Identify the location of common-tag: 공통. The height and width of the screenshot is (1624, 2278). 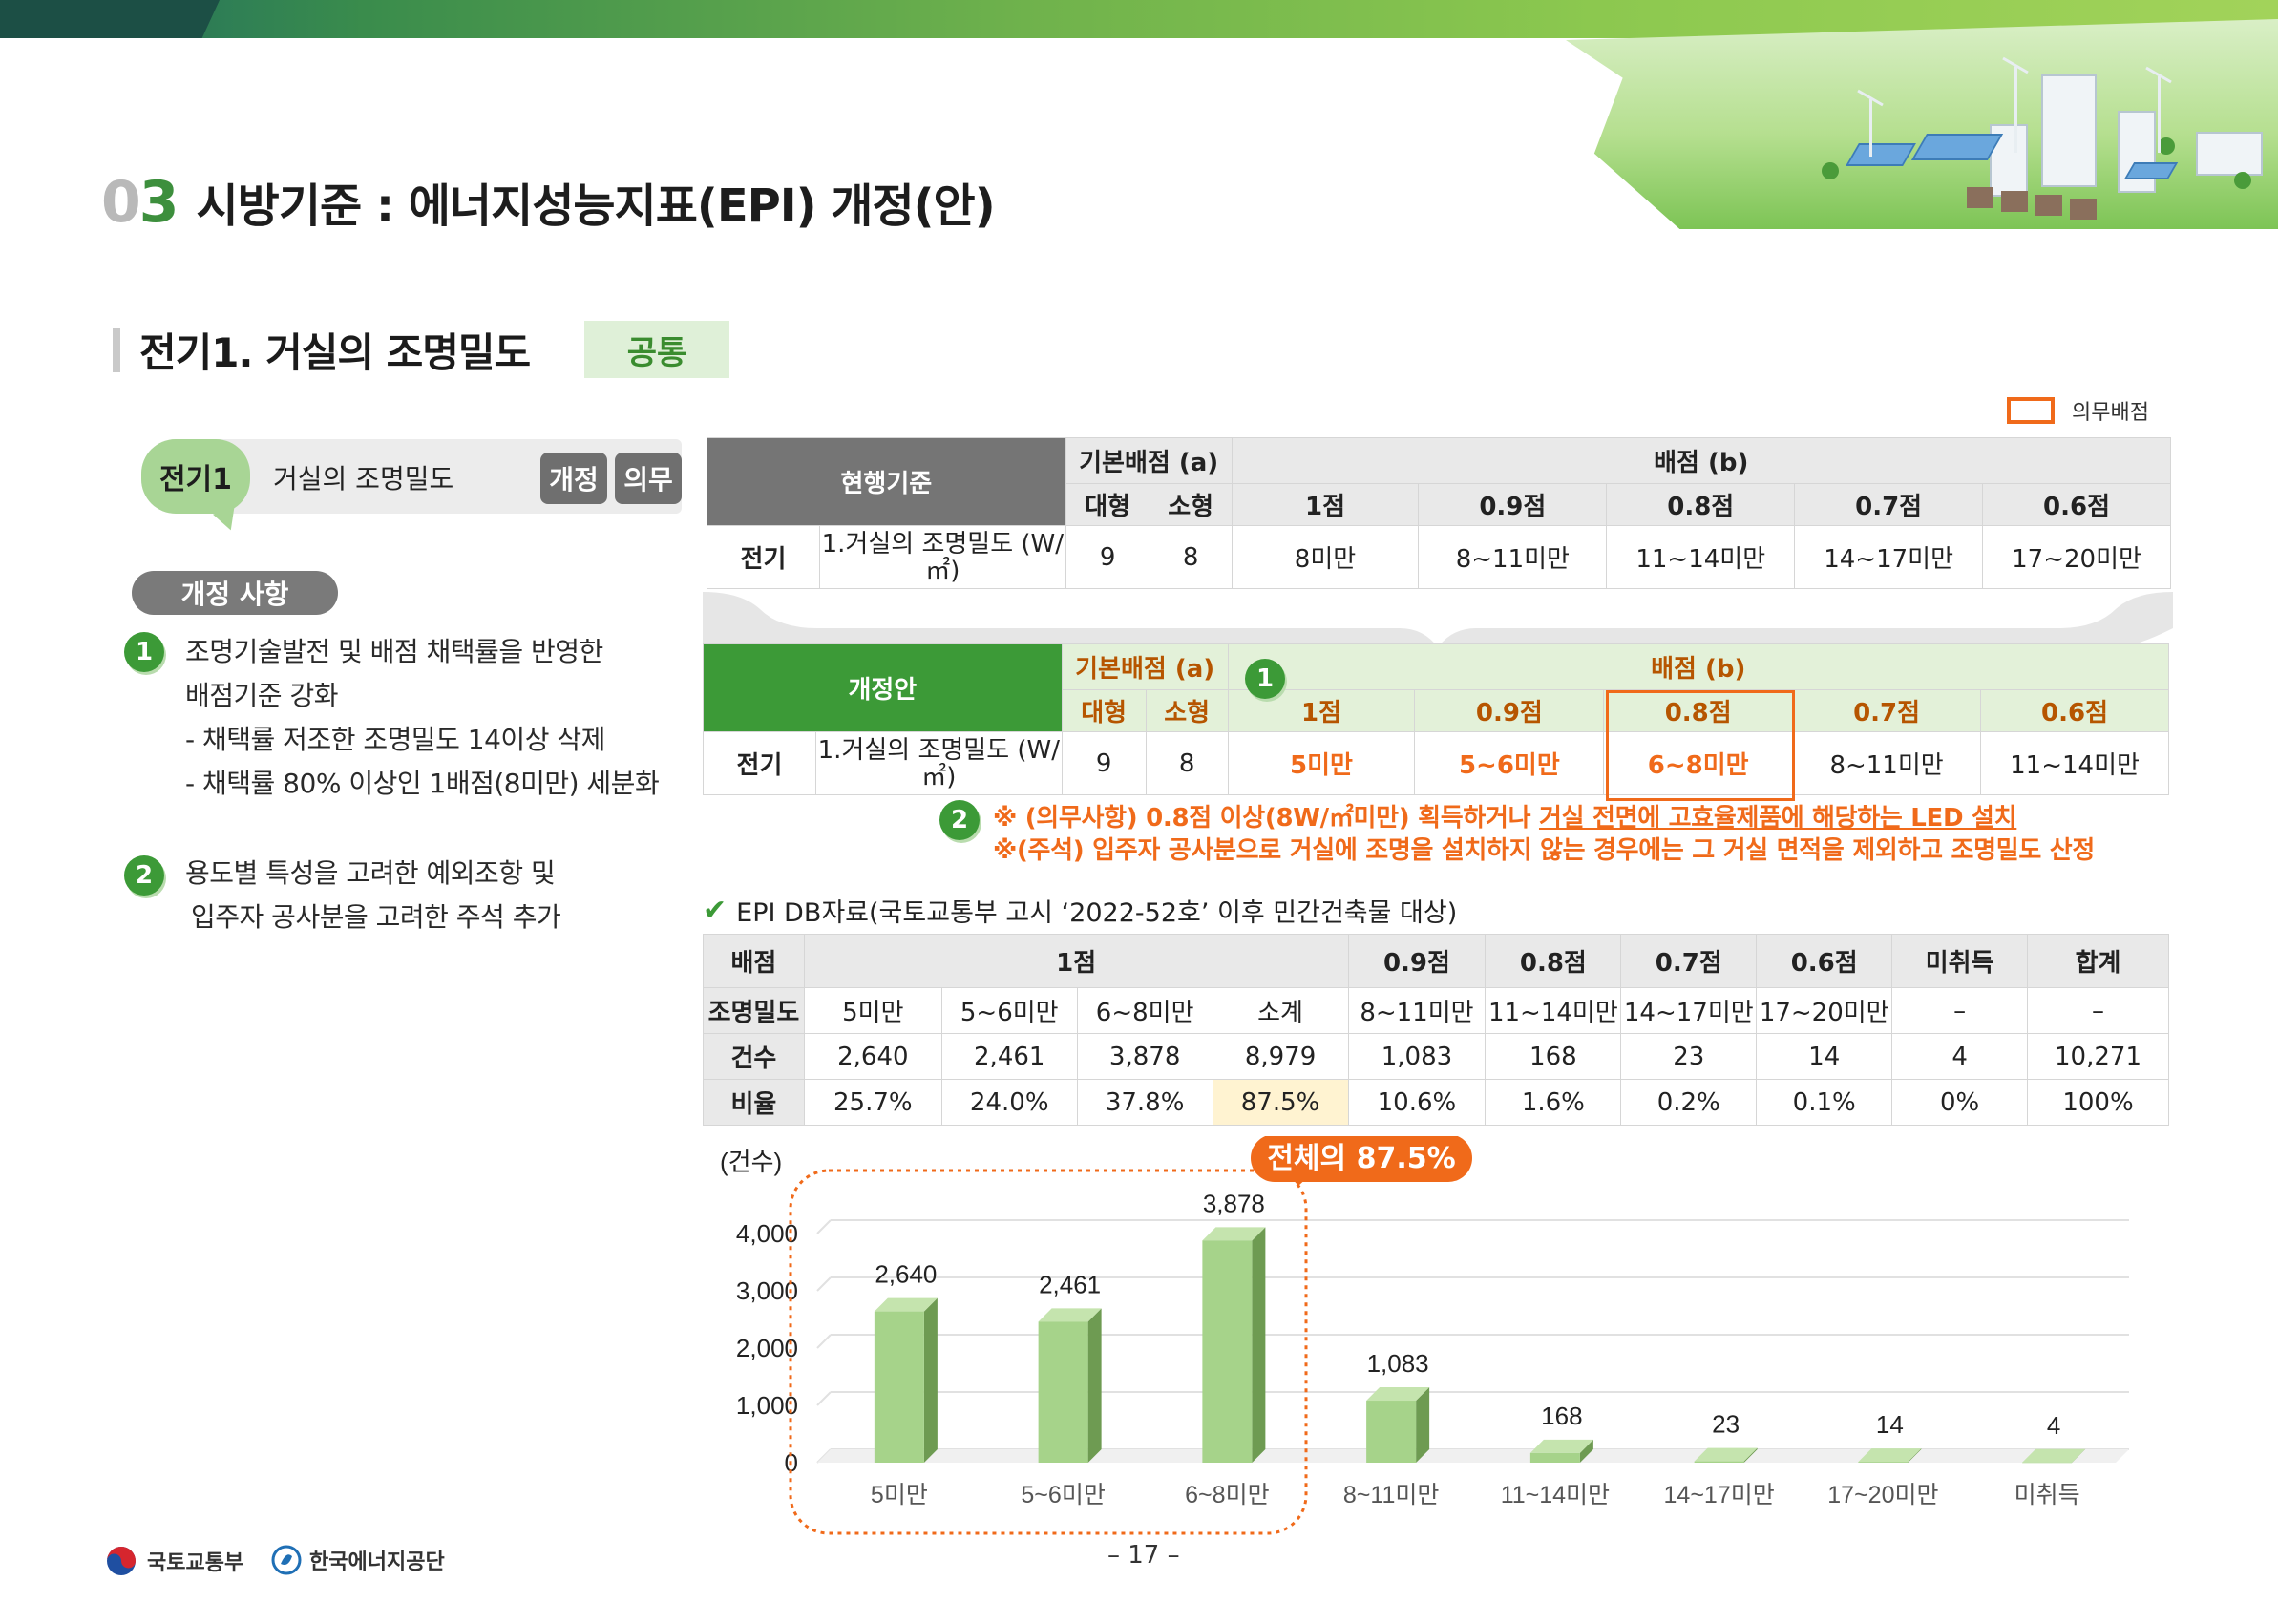
(656, 349).